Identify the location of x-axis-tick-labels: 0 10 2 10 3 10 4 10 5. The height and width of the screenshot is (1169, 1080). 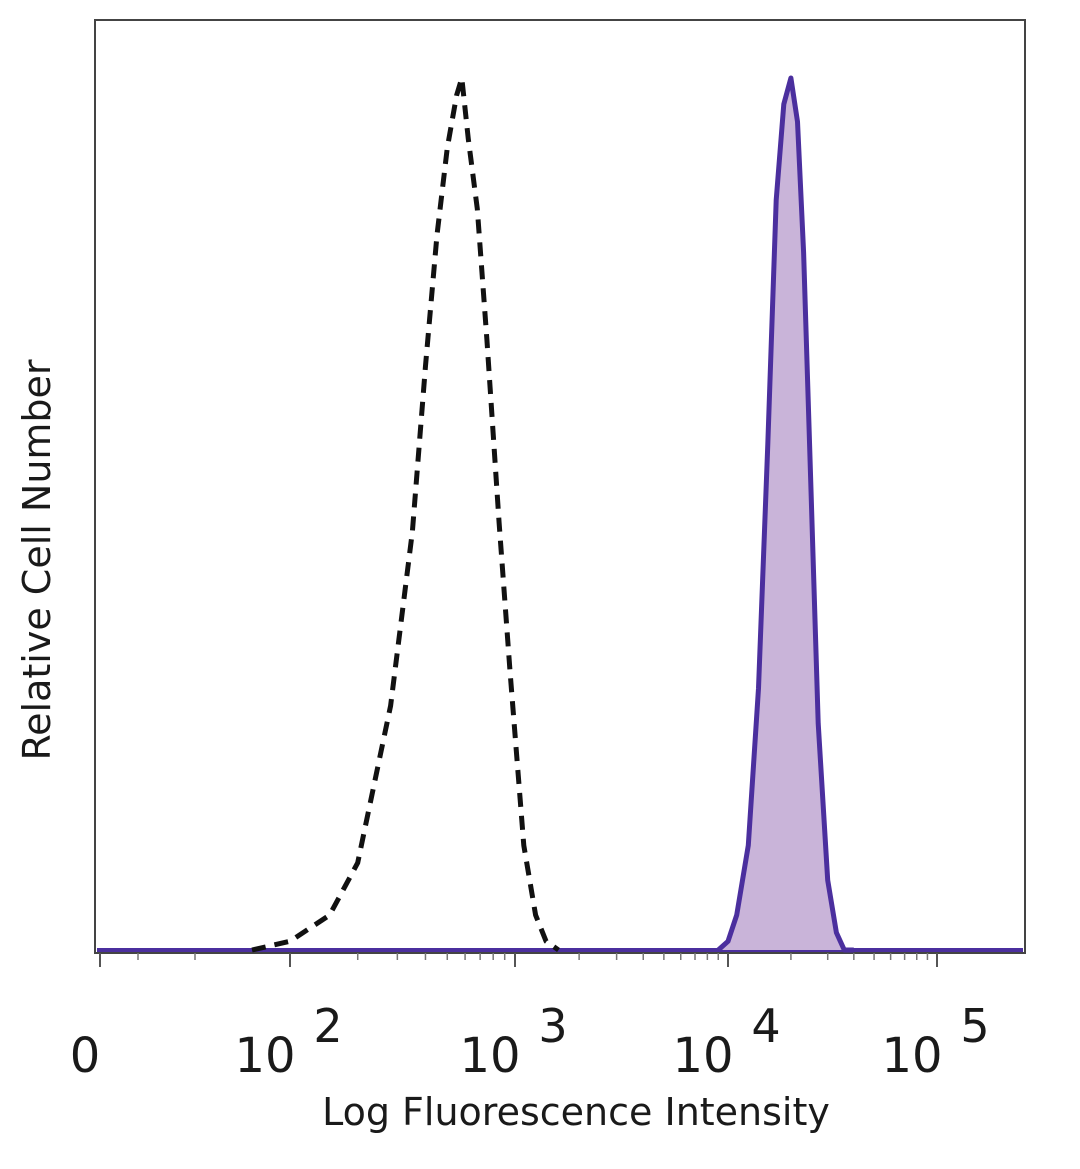
(530, 1041).